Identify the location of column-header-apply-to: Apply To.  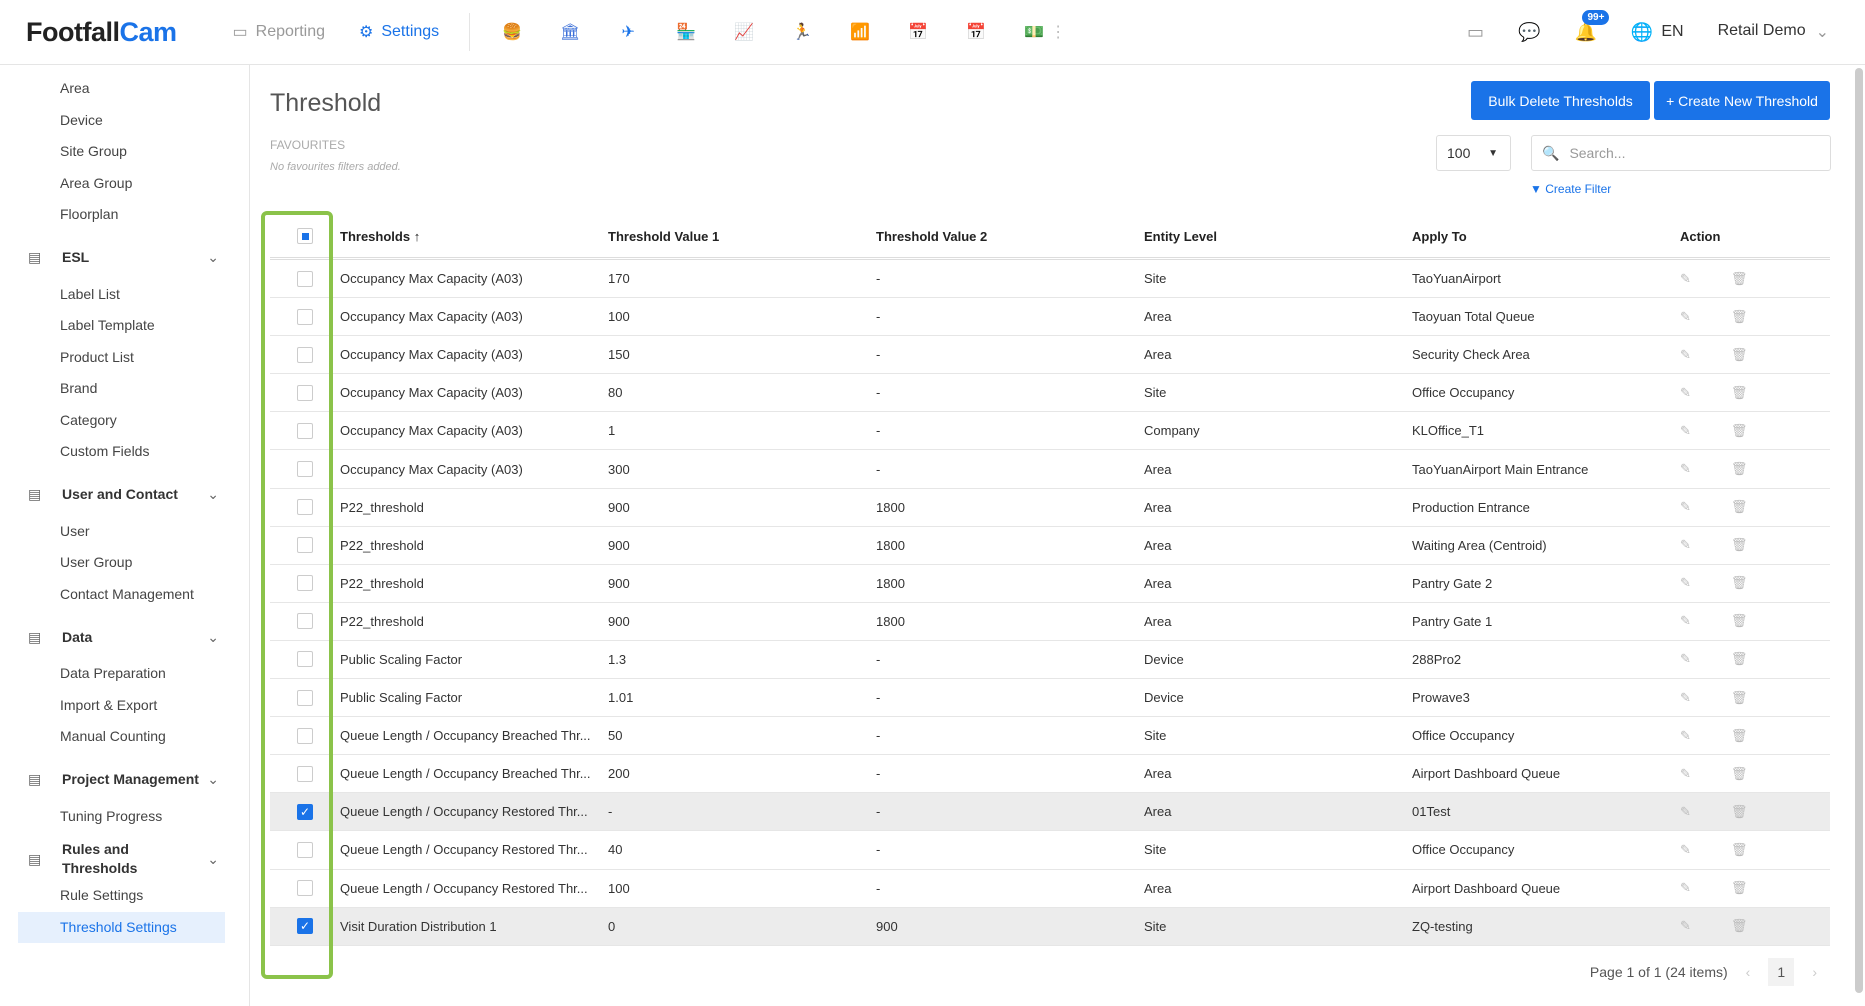
(1439, 236).